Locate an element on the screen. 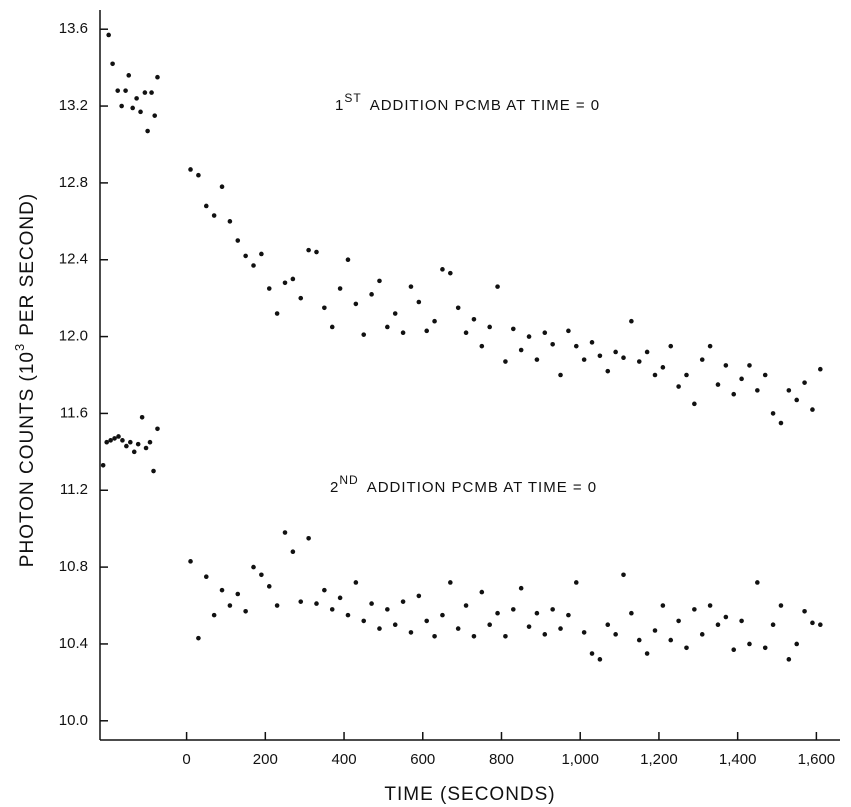 The image size is (851, 807). y-tick-label: 12.4 is located at coordinates (73, 259).